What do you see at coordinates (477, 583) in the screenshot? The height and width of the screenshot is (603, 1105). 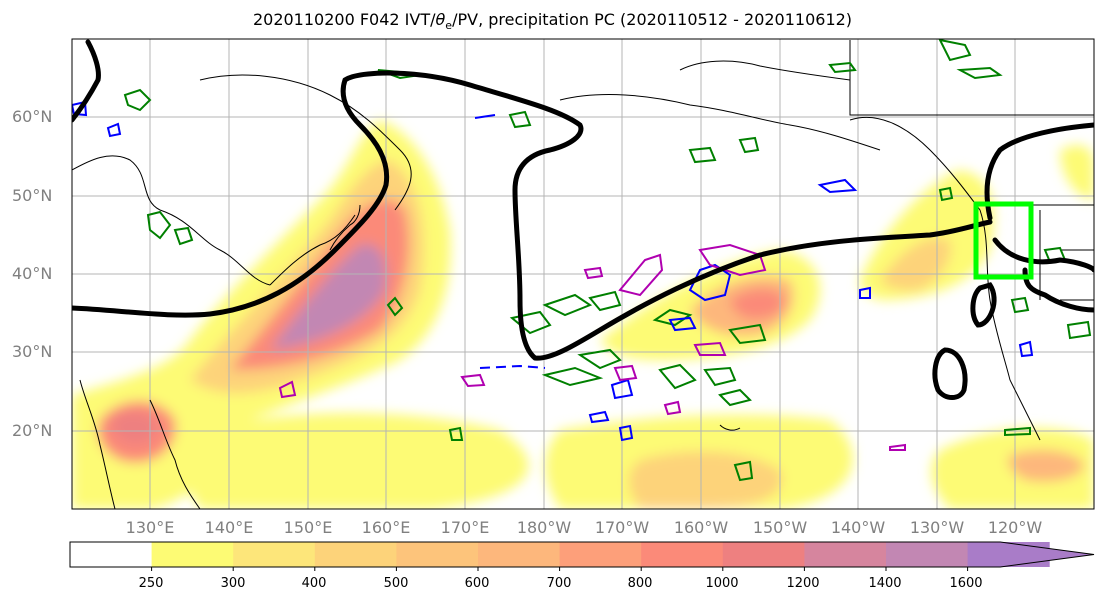 I see `colorbar-tick-label: 600` at bounding box center [477, 583].